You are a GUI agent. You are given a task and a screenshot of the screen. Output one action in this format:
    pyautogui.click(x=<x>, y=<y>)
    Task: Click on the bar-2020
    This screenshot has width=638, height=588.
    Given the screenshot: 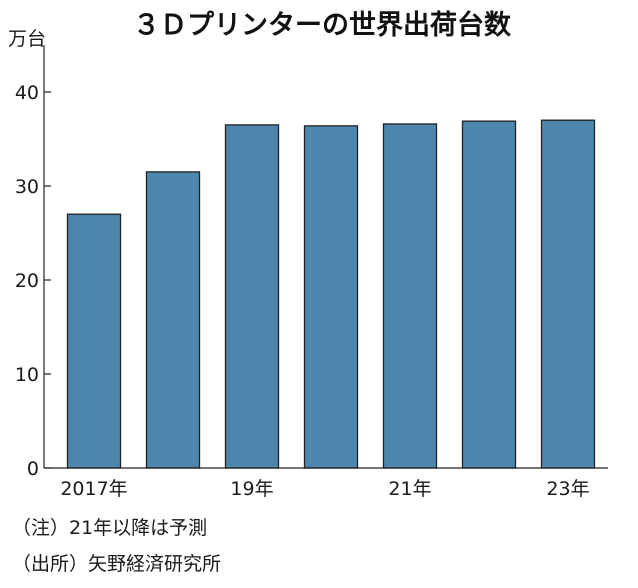 What is the action you would take?
    pyautogui.click(x=331, y=297)
    